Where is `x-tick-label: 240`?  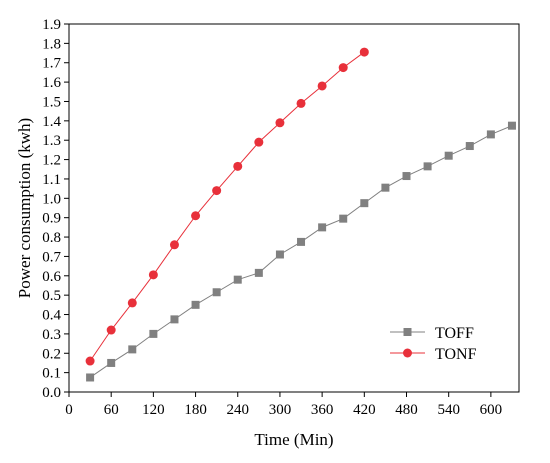
x-tick-label: 240 is located at coordinates (238, 410).